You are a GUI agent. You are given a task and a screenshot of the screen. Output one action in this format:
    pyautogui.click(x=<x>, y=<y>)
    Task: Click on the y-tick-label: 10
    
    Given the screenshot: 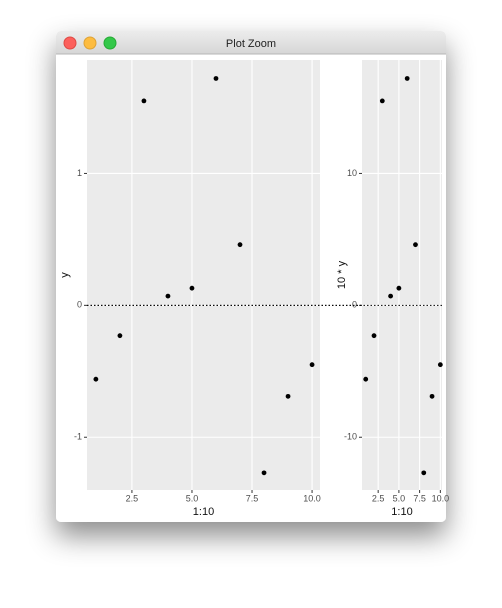 What is the action you would take?
    pyautogui.click(x=352, y=173)
    